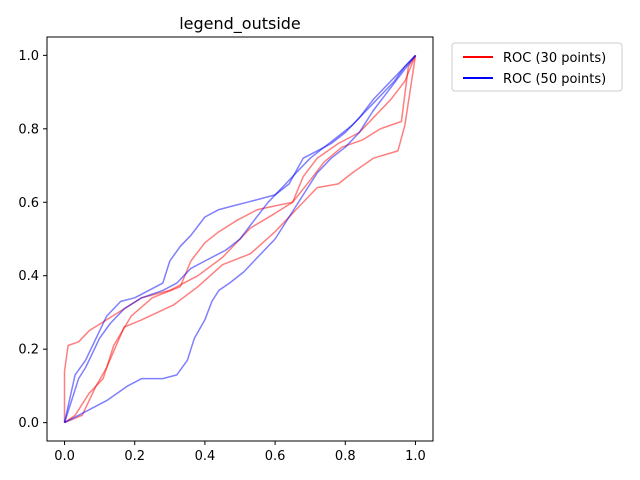 This screenshot has height=480, width=640. I want to click on y-tick-label: 0.8, so click(28, 129).